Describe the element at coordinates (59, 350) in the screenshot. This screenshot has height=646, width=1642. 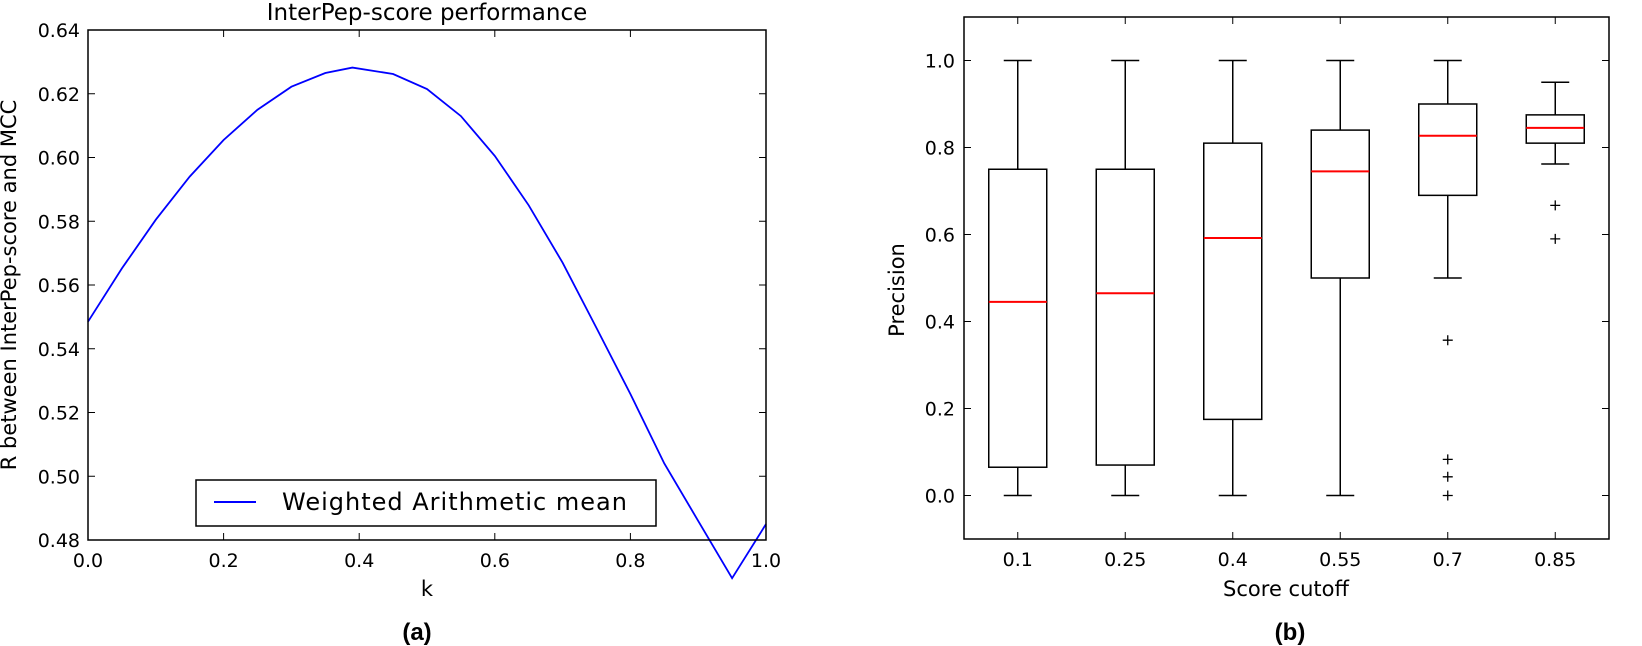
I see `y-tick-label: 0.54` at that location.